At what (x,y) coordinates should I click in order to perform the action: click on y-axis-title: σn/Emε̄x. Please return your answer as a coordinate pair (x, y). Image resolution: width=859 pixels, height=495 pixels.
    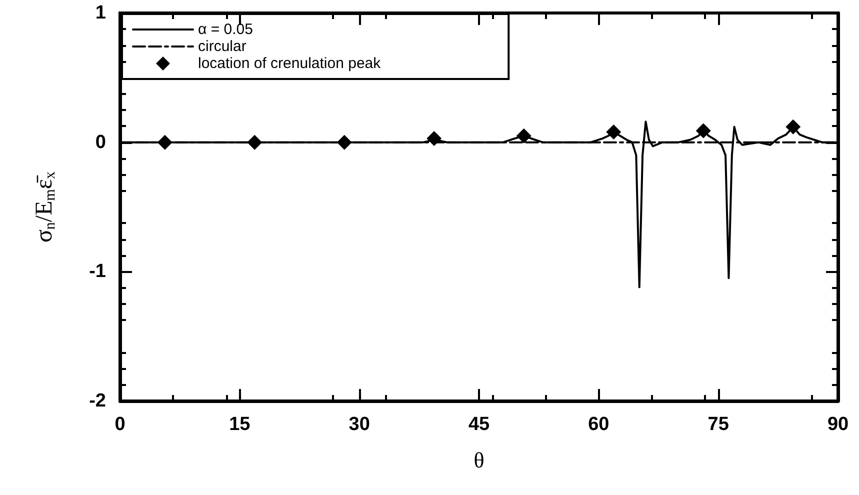
    Looking at the image, I should click on (45, 206).